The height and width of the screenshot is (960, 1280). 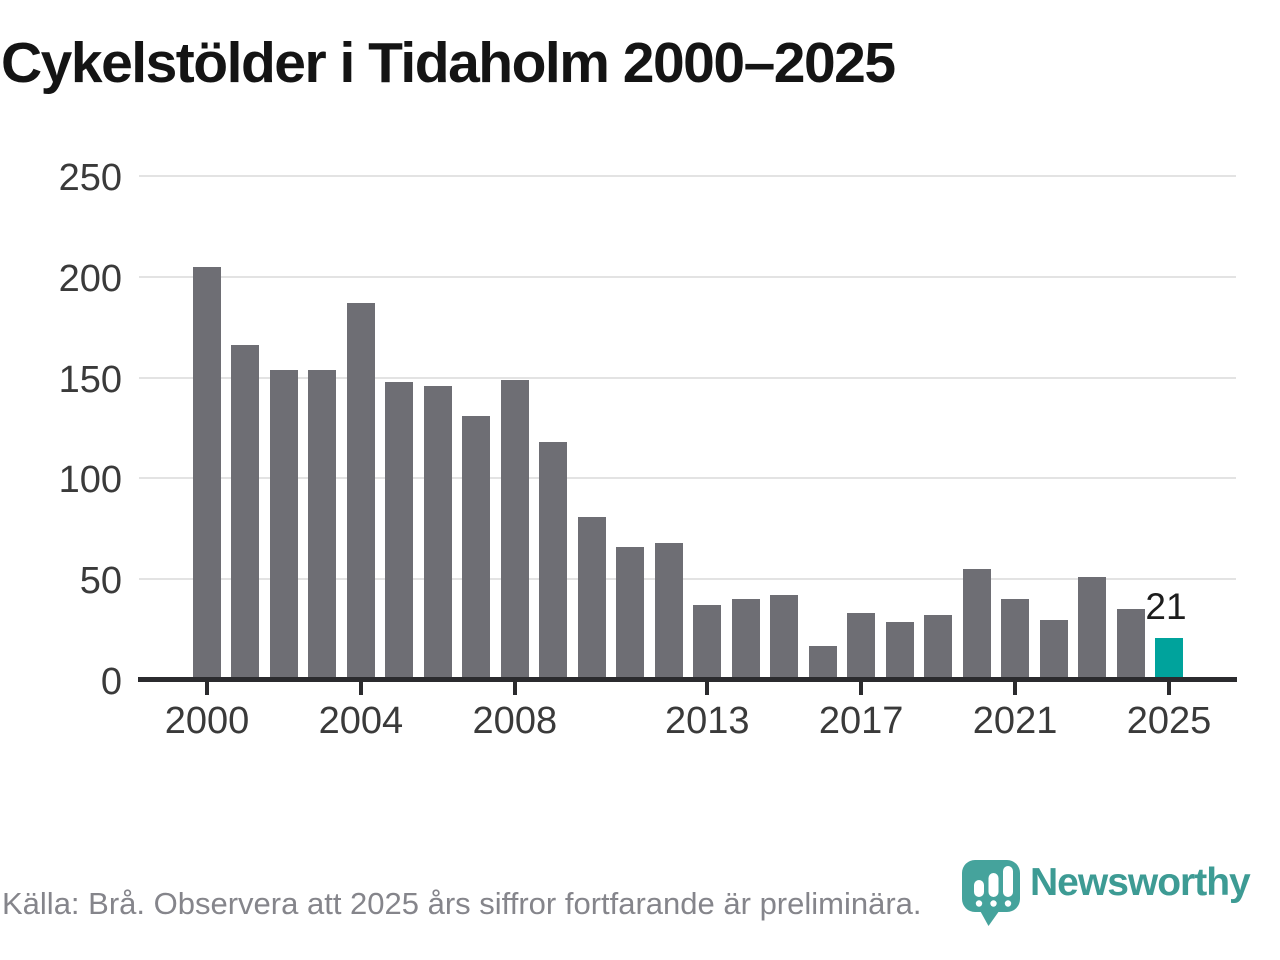 I want to click on y-axis-label: 200, so click(x=90, y=278).